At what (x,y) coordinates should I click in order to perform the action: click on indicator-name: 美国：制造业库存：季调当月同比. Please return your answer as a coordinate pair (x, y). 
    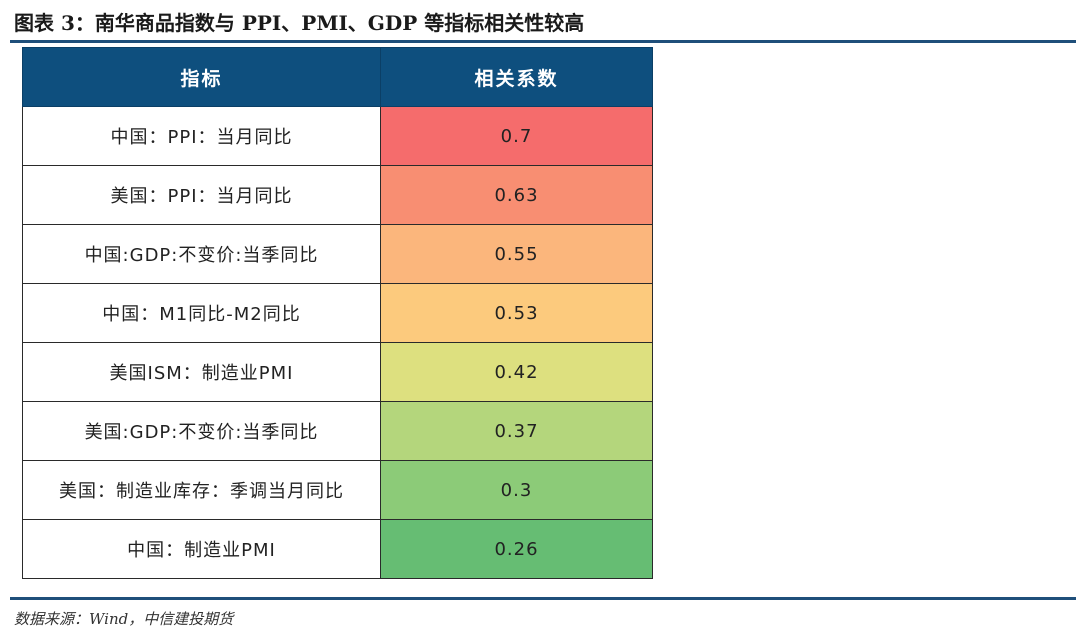
    Looking at the image, I should click on (201, 490).